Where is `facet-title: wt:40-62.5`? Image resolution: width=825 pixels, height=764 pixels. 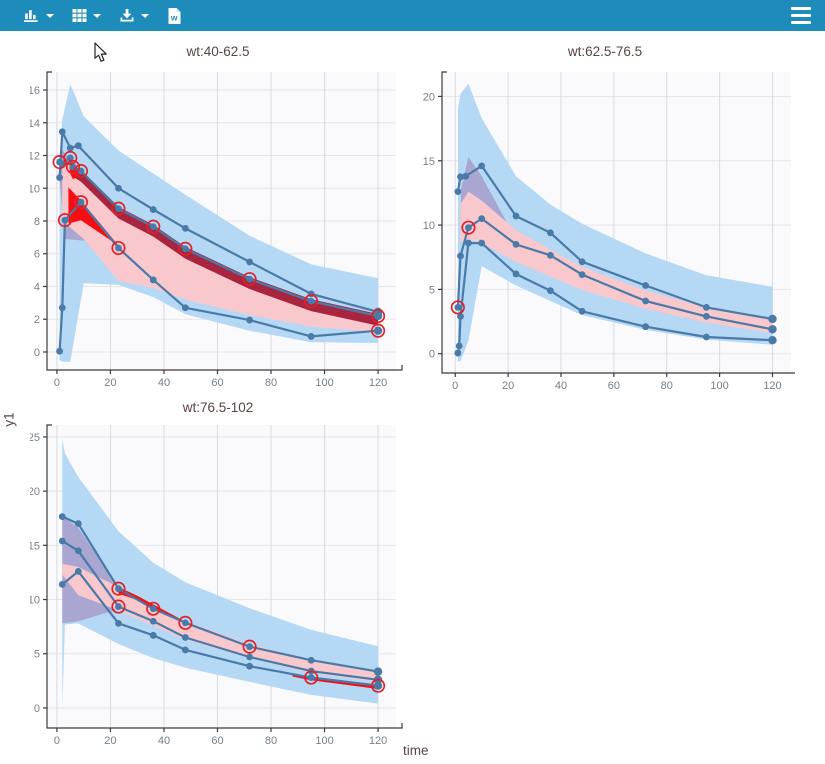
facet-title: wt:40-62.5 is located at coordinates (218, 51).